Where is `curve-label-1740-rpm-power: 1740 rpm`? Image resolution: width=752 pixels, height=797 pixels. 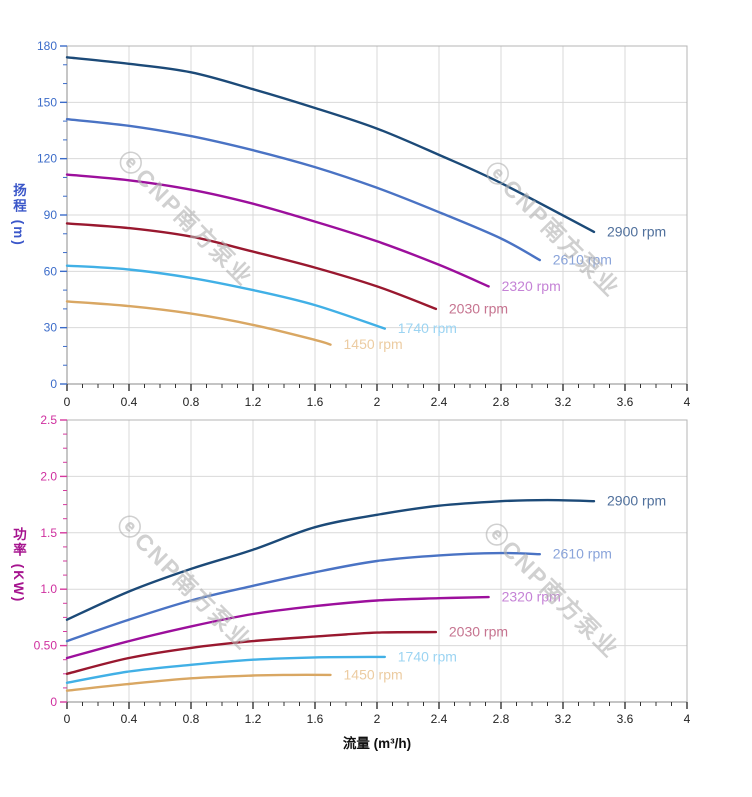
curve-label-1740-rpm-power: 1740 rpm is located at coordinates (427, 656).